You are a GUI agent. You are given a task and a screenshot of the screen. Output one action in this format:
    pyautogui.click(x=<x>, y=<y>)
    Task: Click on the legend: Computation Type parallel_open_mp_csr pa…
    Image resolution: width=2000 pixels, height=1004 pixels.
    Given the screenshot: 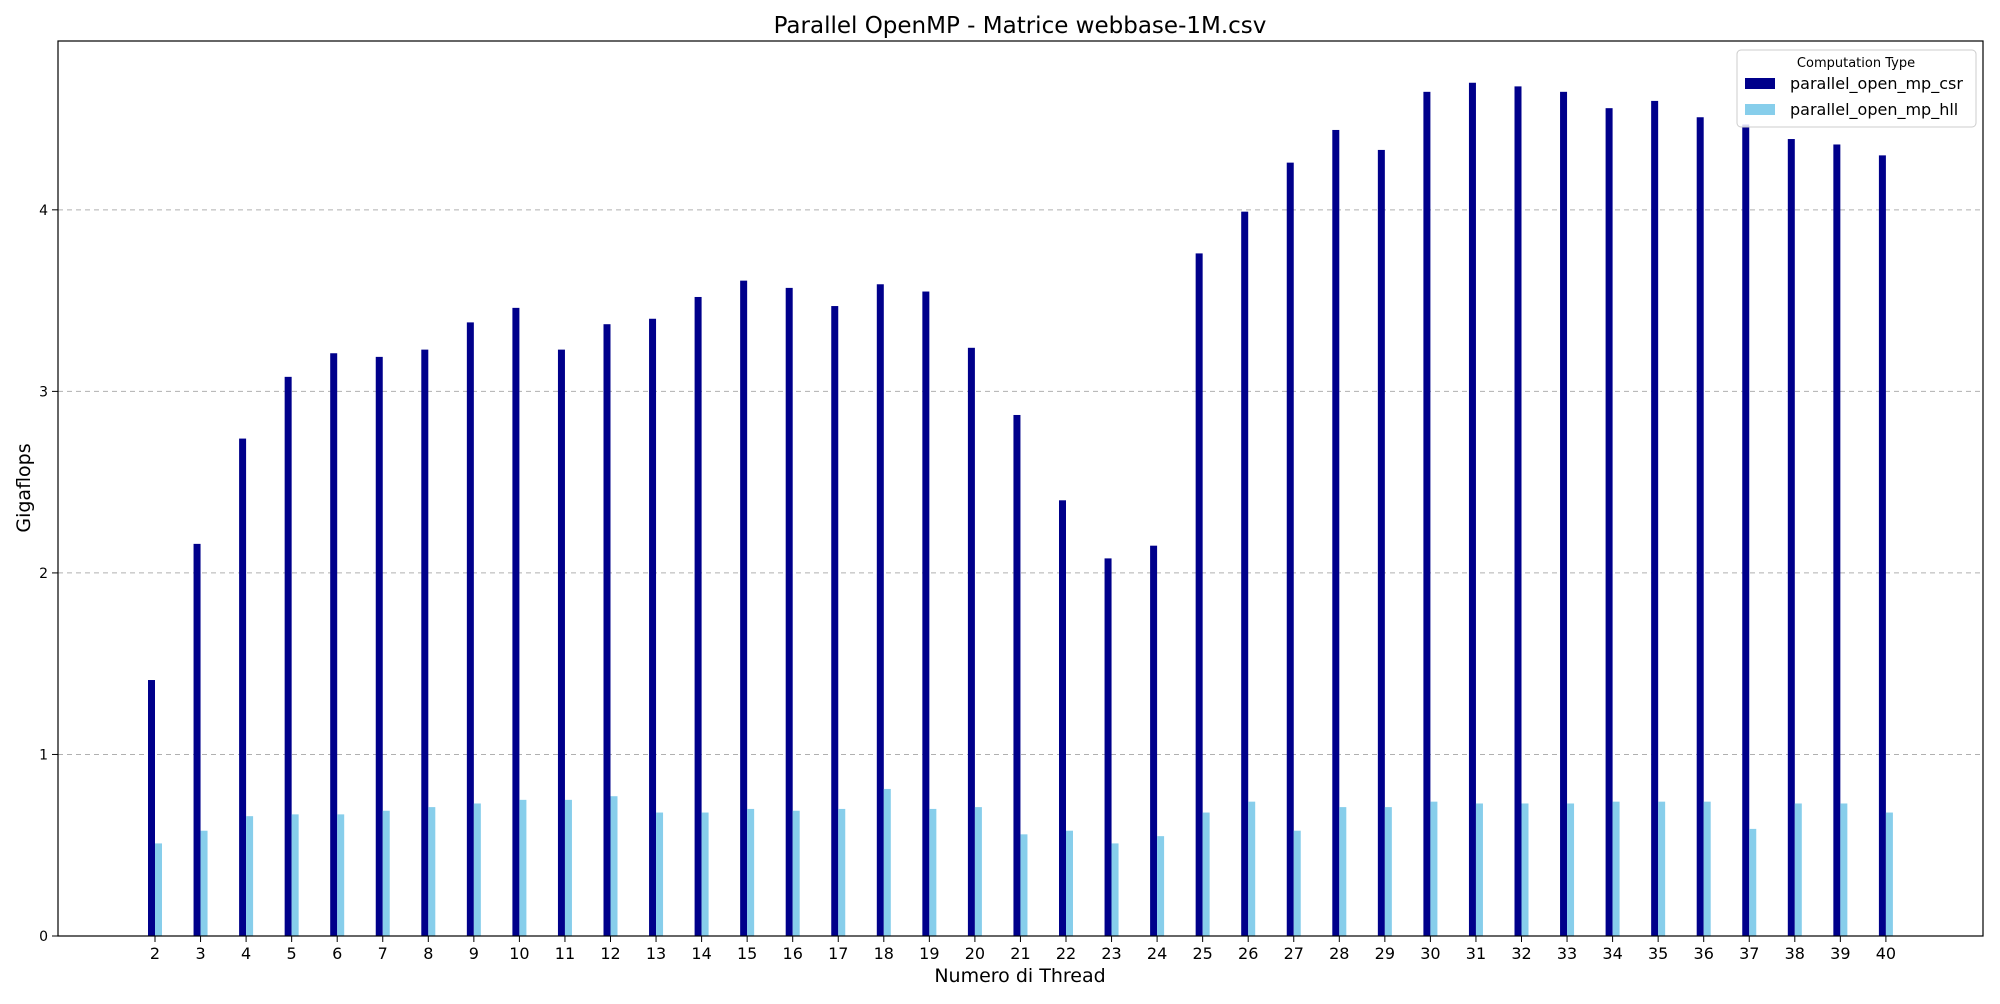 What is the action you would take?
    pyautogui.click(x=1856, y=88)
    